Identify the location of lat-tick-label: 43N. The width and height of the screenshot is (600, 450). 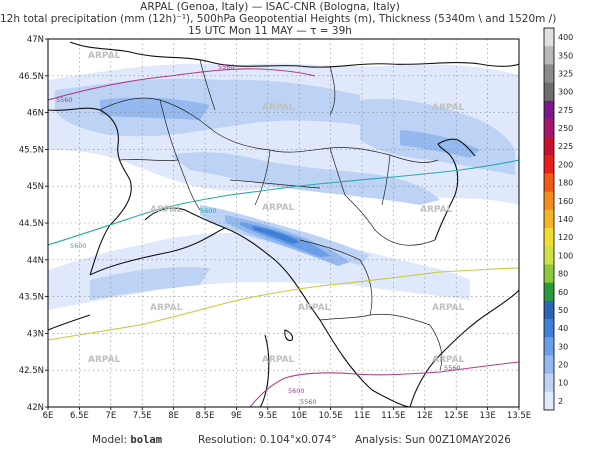
(35, 334).